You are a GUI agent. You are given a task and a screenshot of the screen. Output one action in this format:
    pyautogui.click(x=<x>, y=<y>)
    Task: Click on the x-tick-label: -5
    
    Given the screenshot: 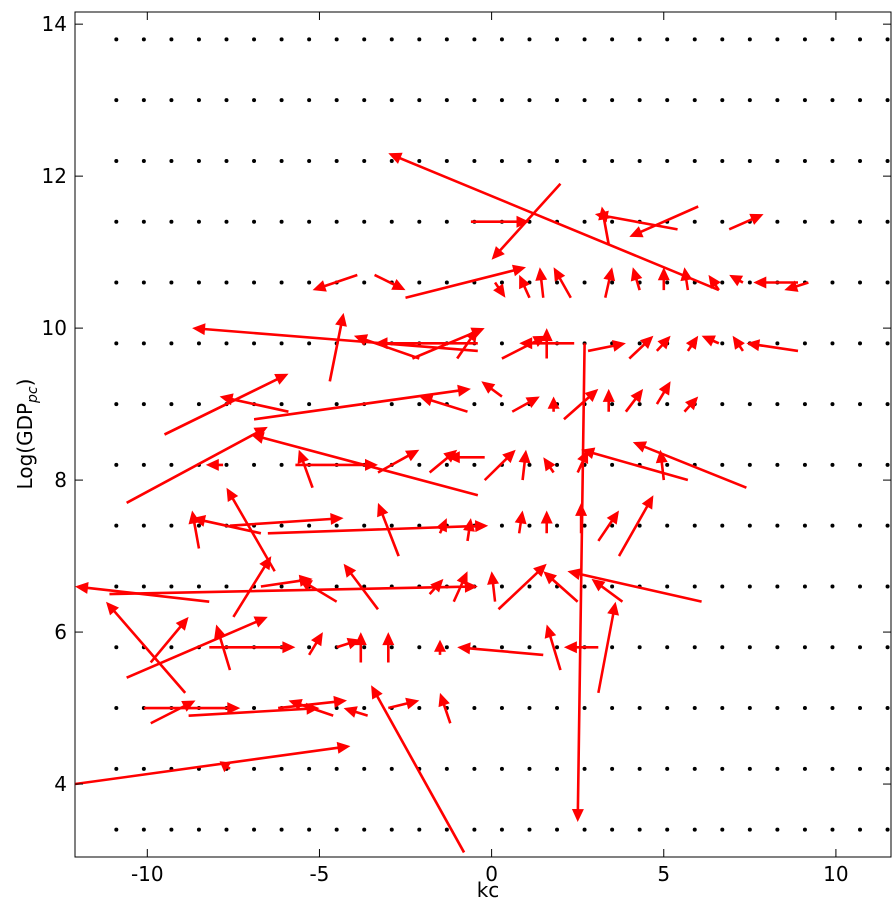 What is the action you would take?
    pyautogui.click(x=319, y=874)
    